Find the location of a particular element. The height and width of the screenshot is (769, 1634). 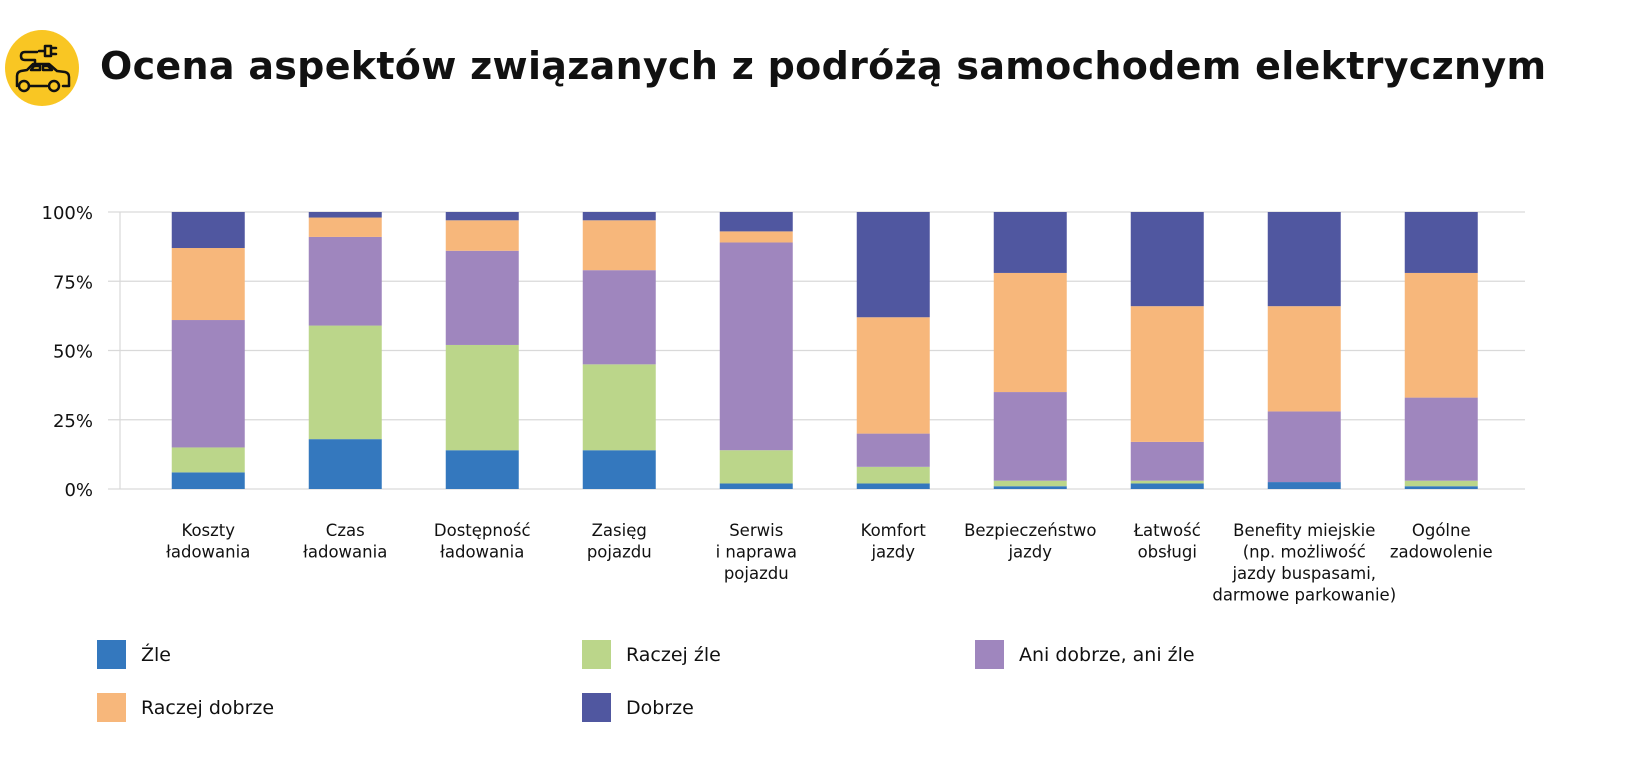

x-tick-label: Zasięg pojazdu is located at coordinates (619, 541).